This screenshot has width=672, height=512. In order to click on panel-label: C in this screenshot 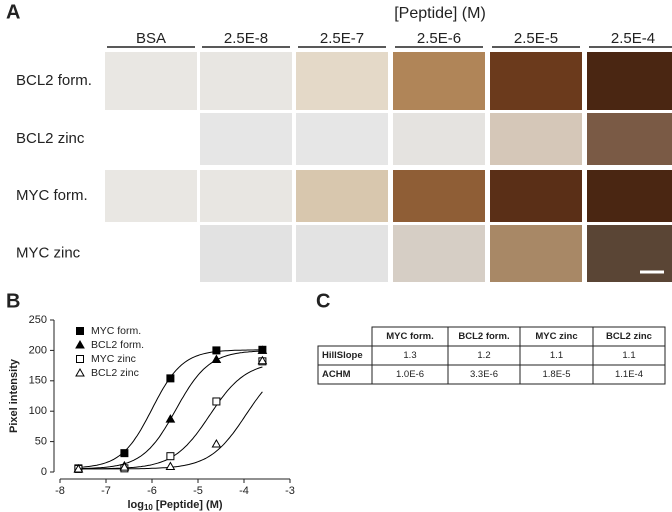, I will do `click(323, 301)`.